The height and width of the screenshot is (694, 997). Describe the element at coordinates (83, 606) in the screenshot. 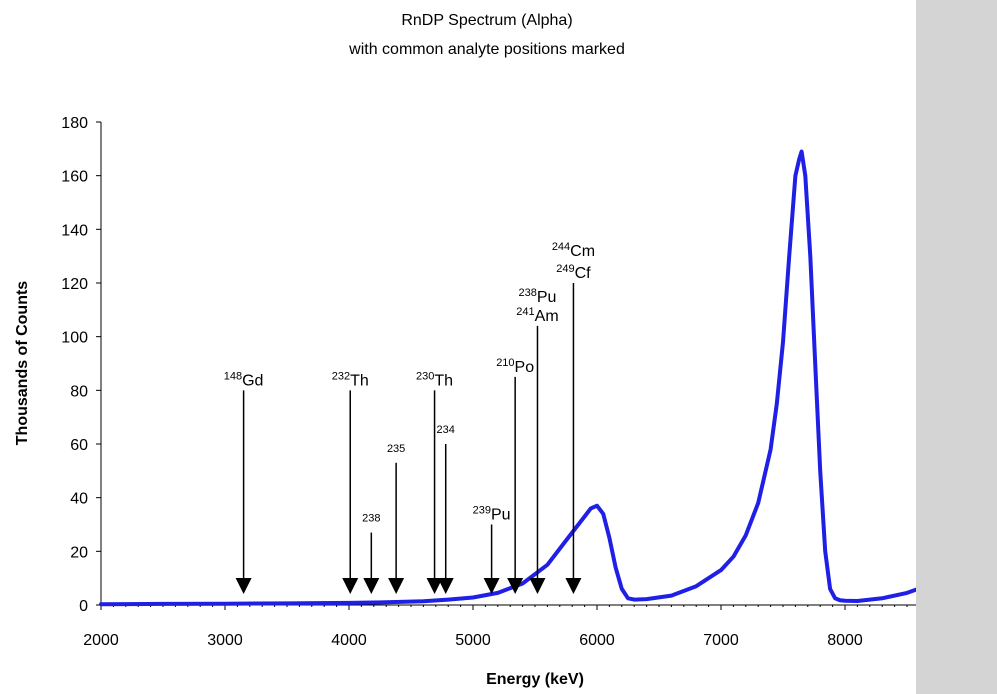

I see `y-tick-label: 0` at that location.